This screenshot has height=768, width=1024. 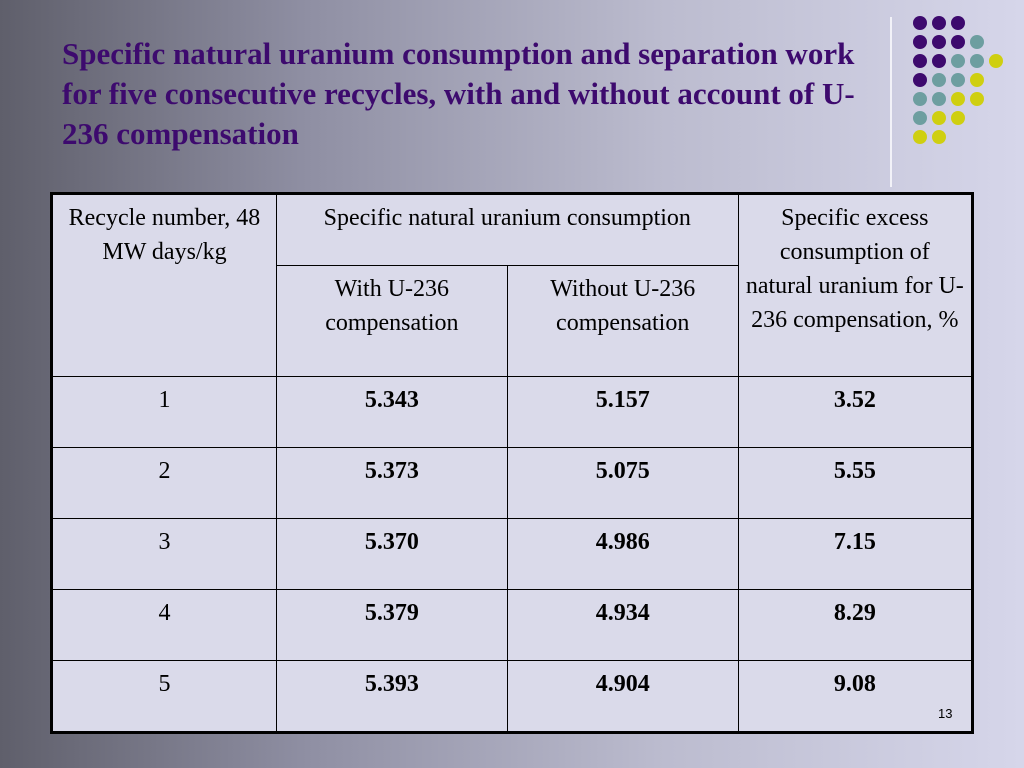 I want to click on cell-recycle: 3, so click(x=164, y=554).